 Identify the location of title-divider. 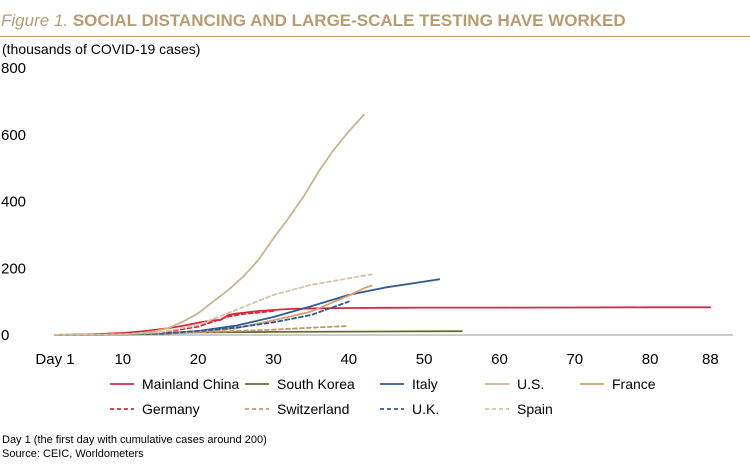
(375, 36).